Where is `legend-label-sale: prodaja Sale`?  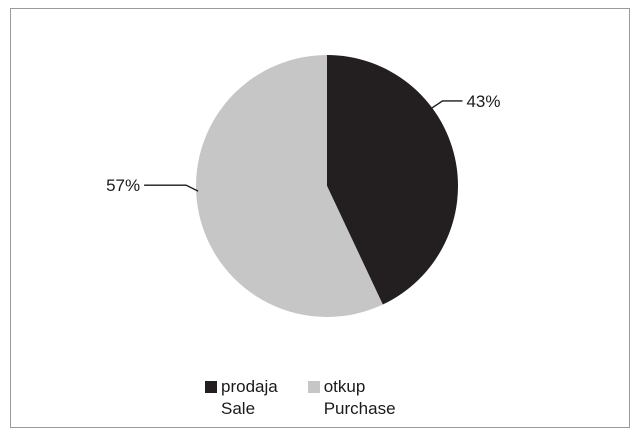 legend-label-sale: prodaja Sale is located at coordinates (249, 398).